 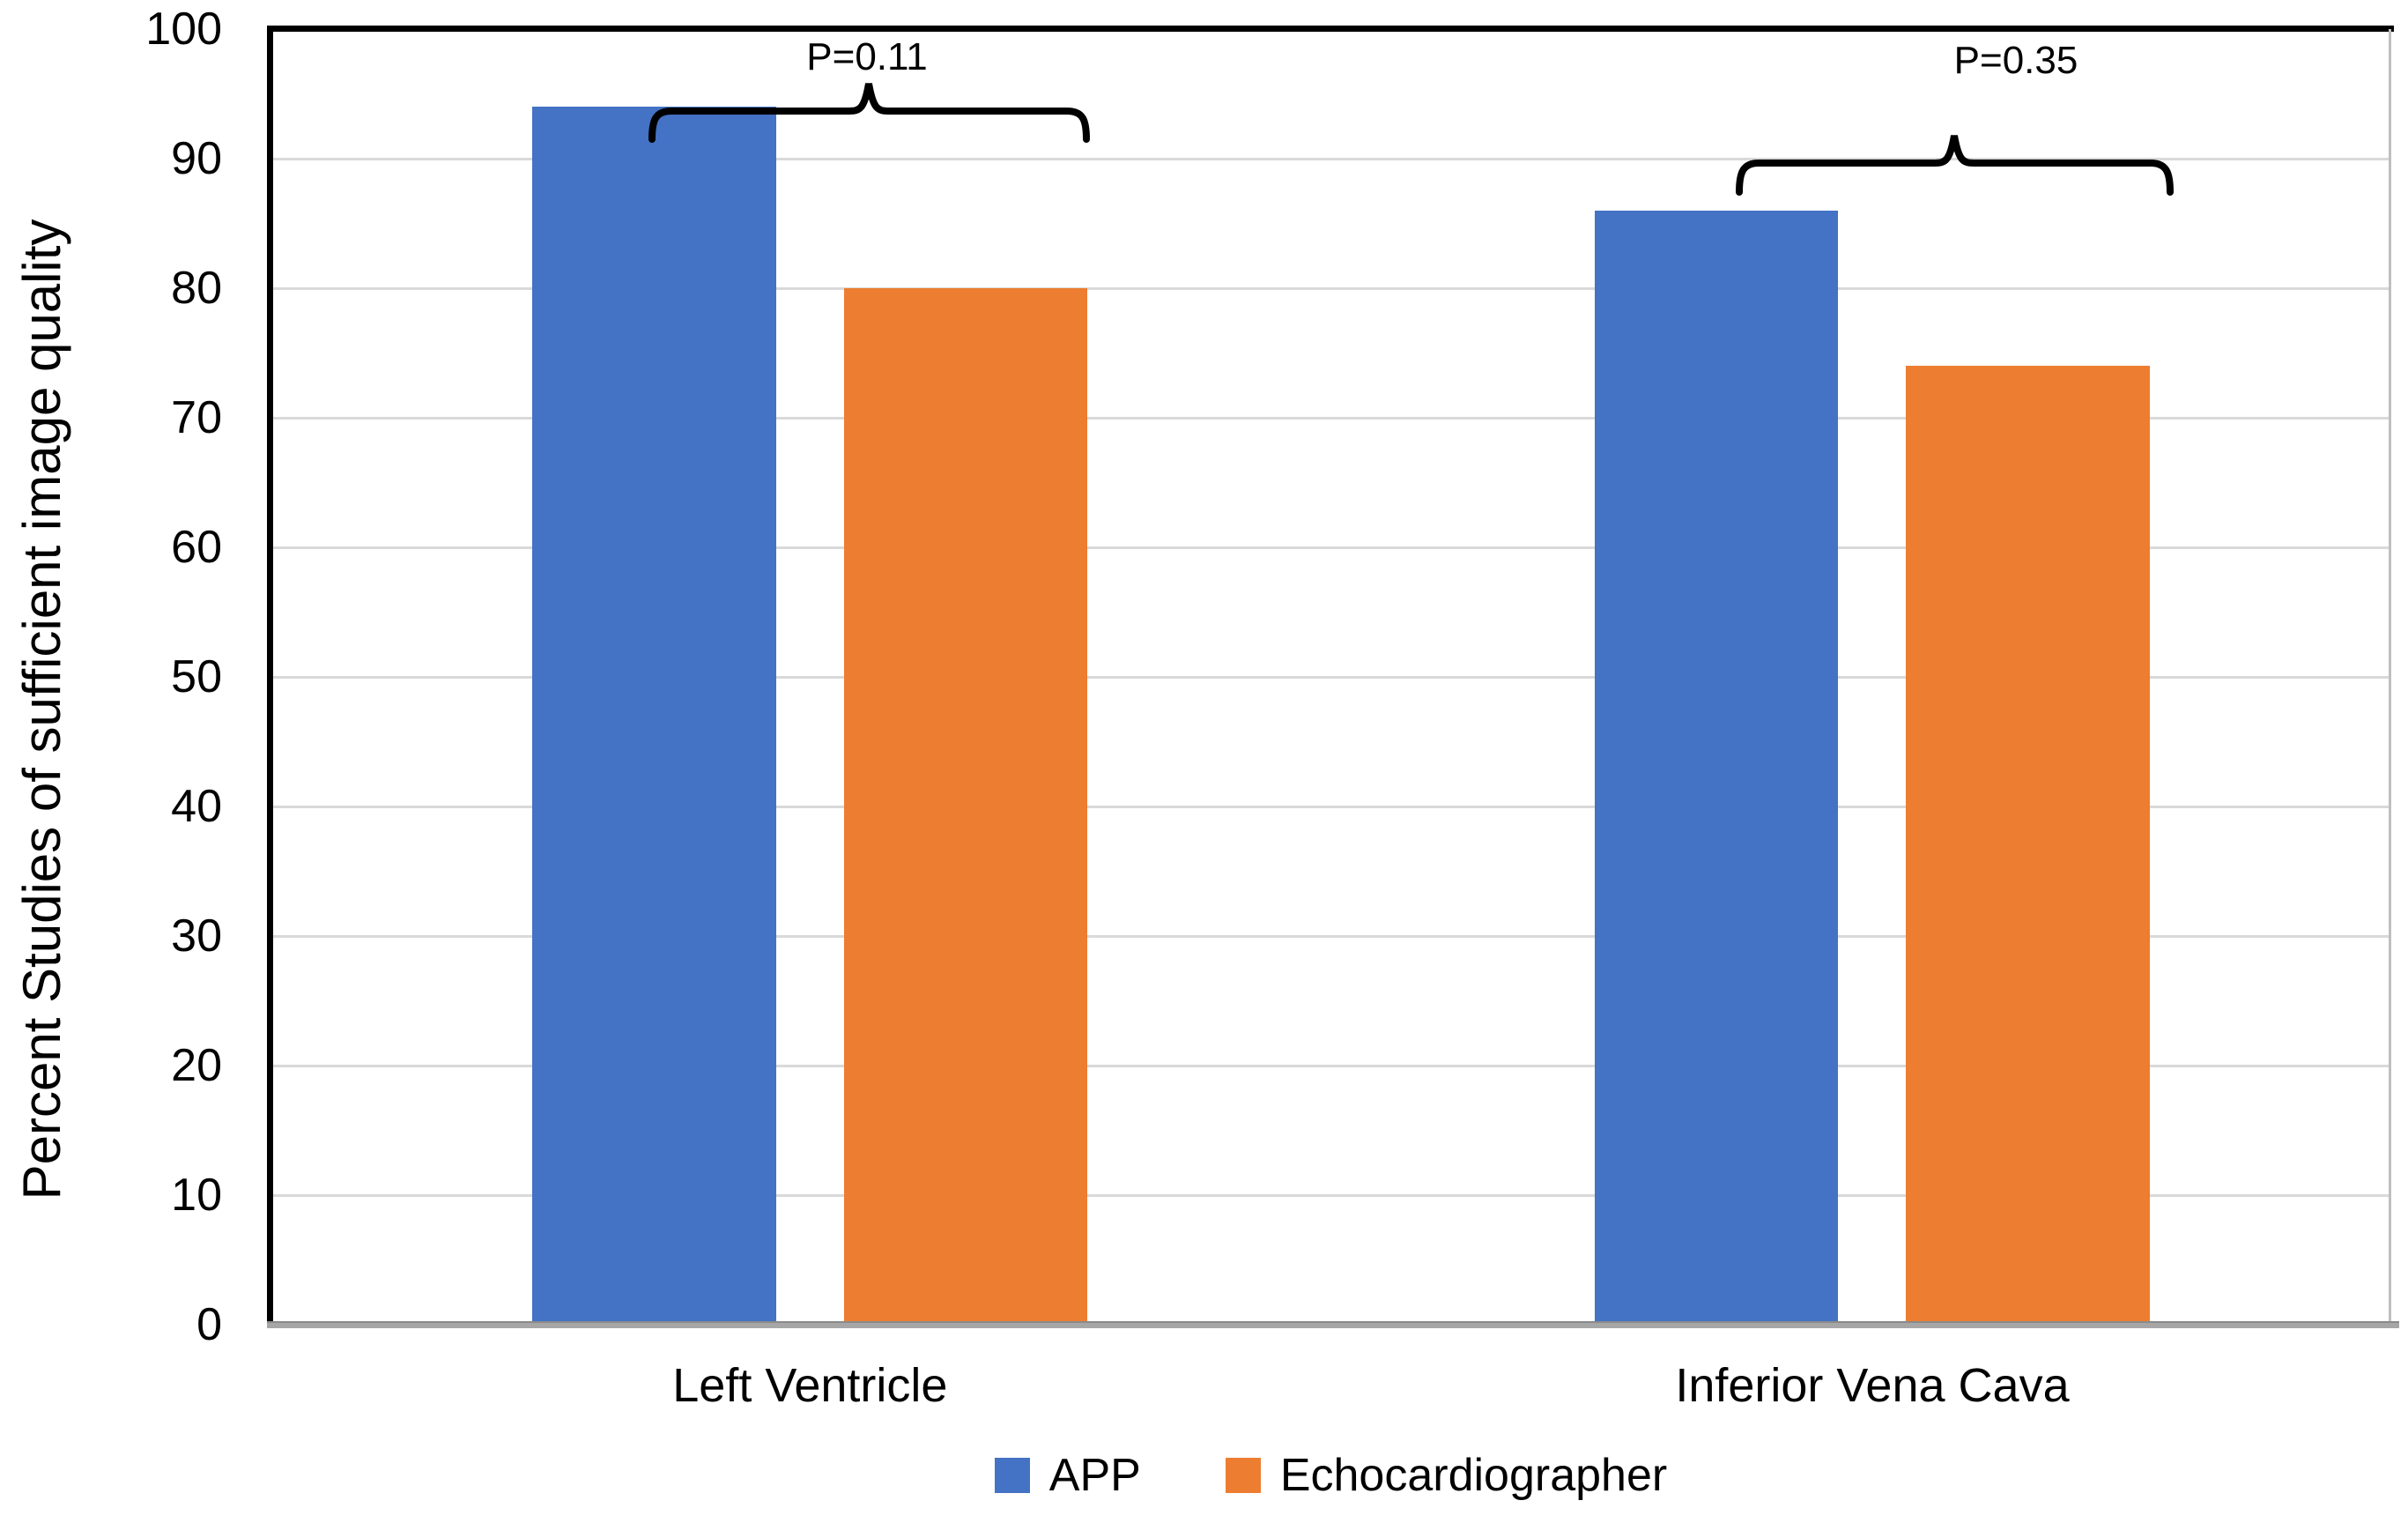 What do you see at coordinates (209, 1324) in the screenshot?
I see `y-tick-label-0: 0` at bounding box center [209, 1324].